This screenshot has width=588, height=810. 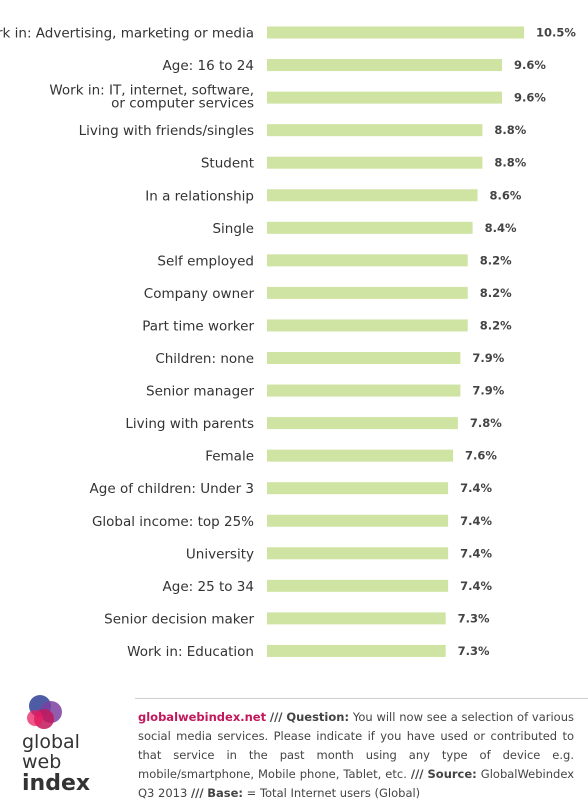 I want to click on category-label: Female, so click(x=229, y=457).